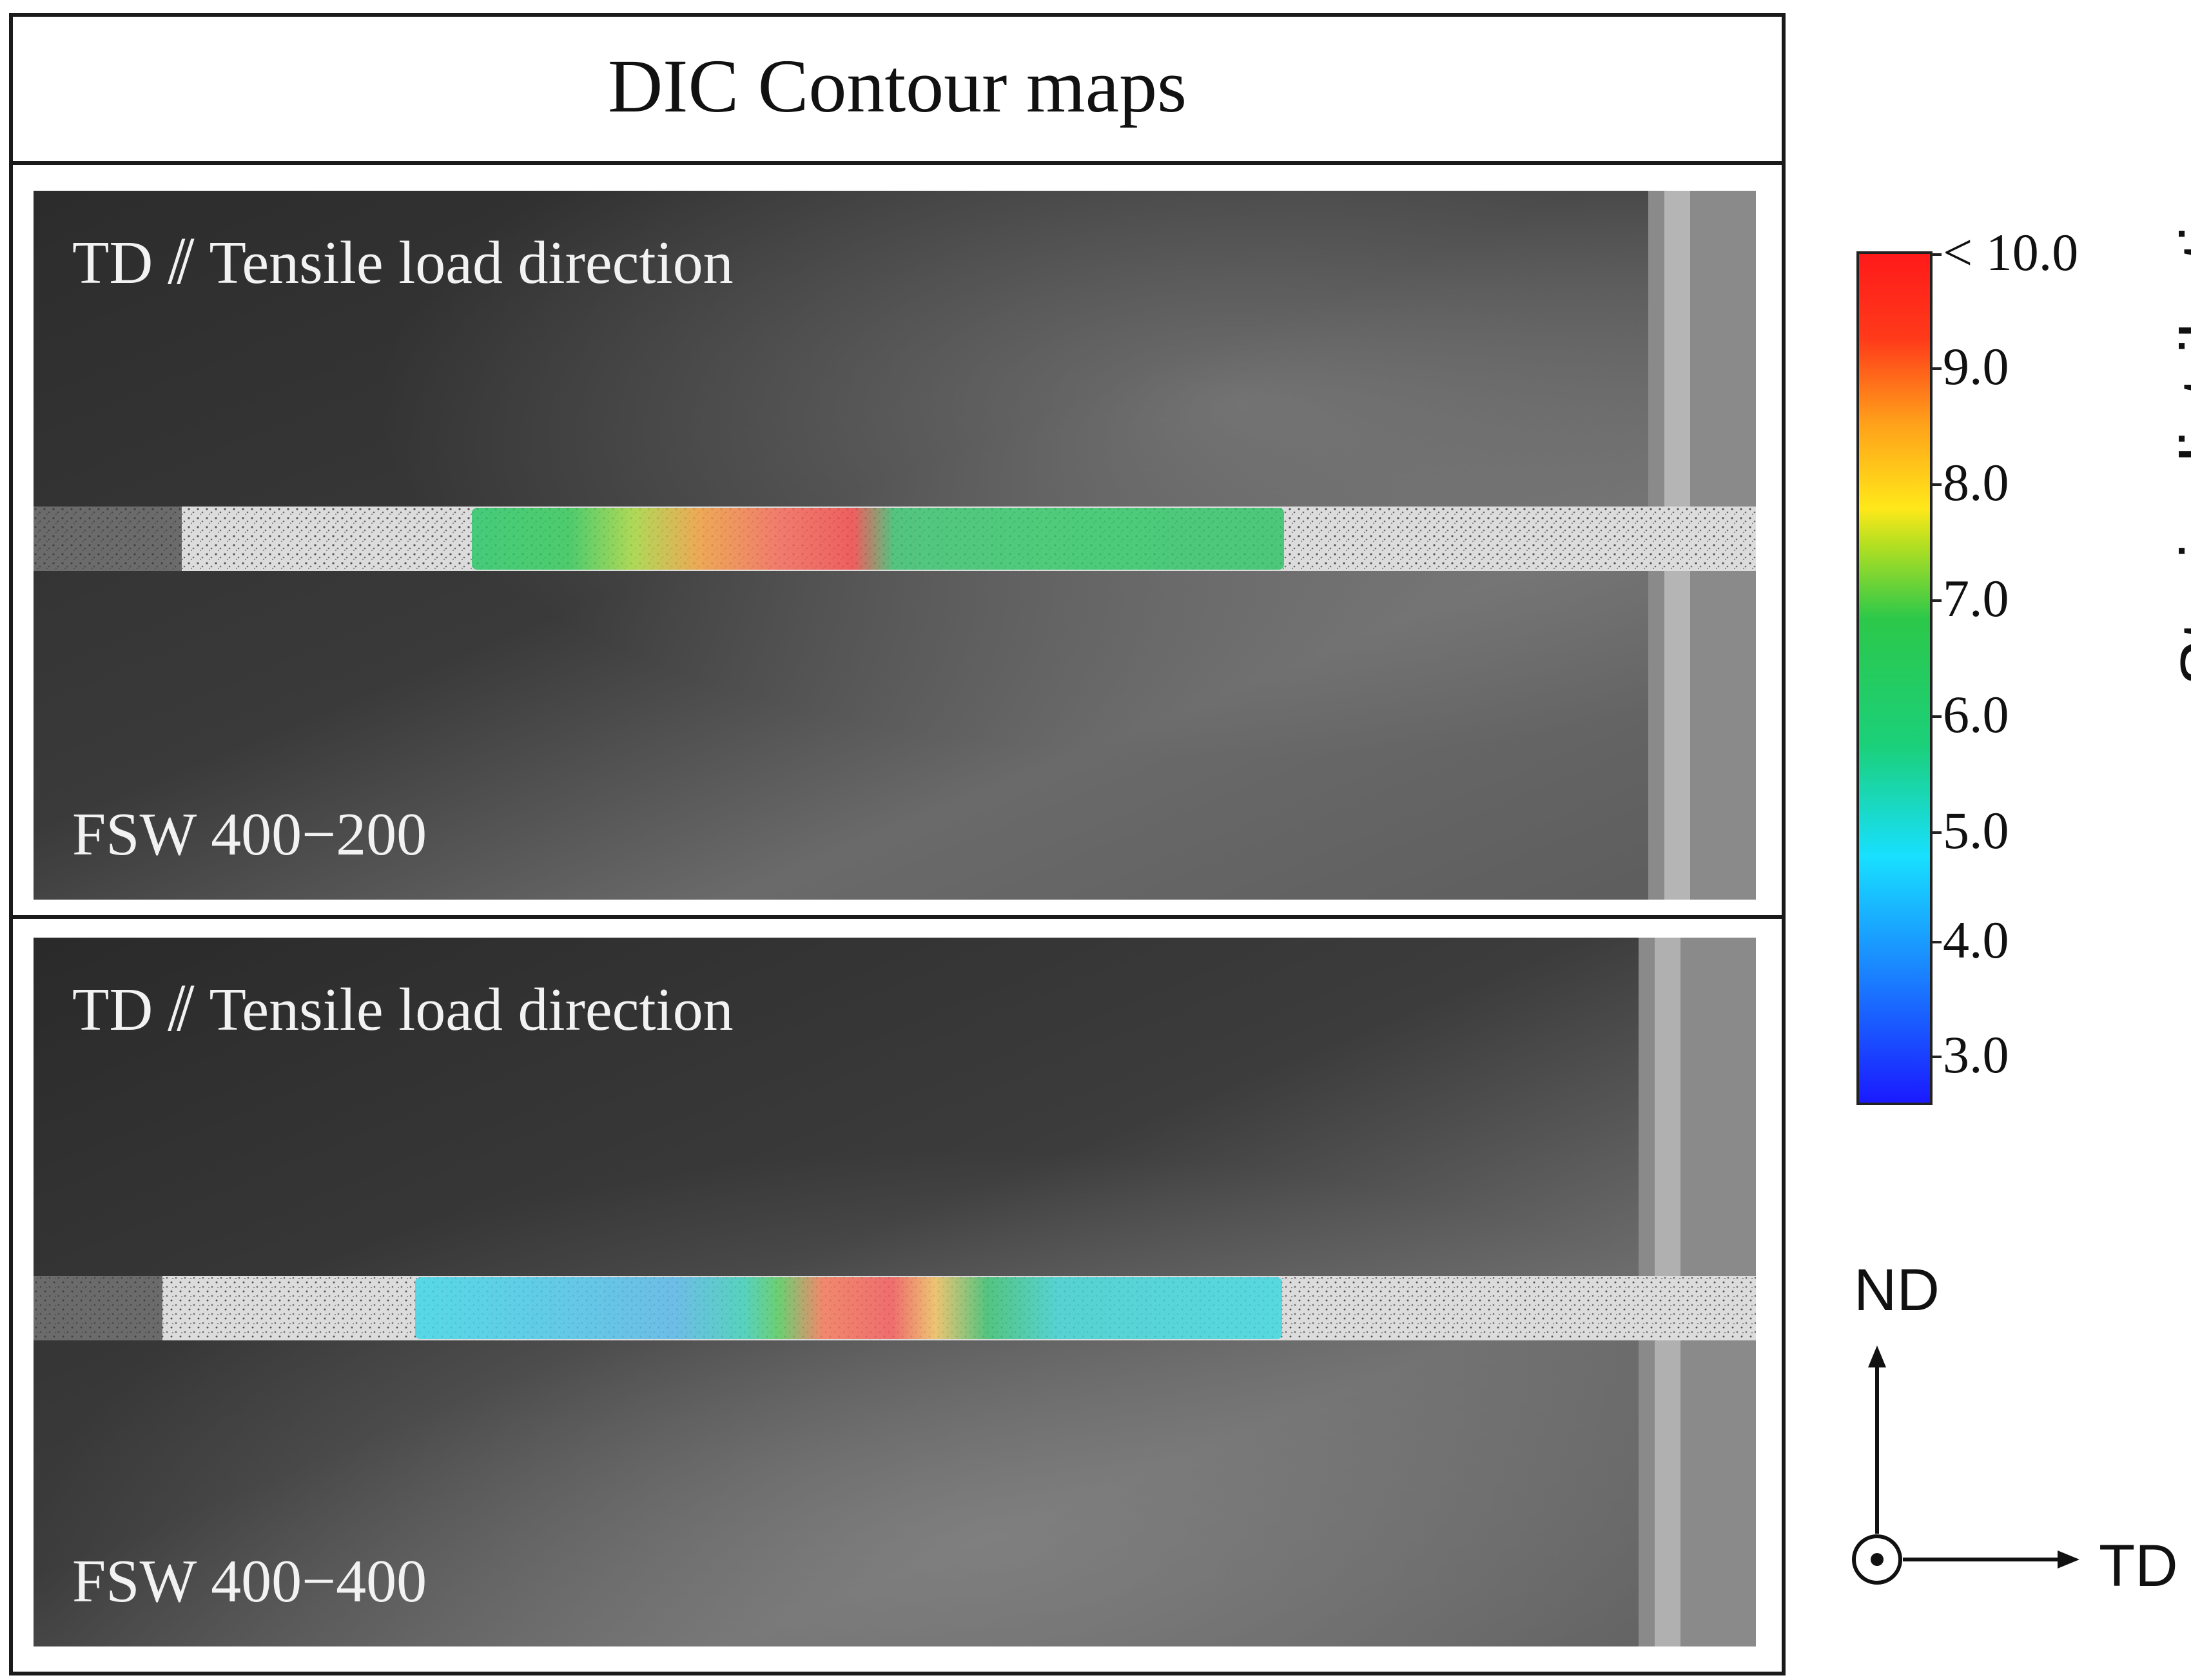 This screenshot has height=1680, width=2191. Describe the element at coordinates (2138, 1566) in the screenshot. I see `td-label: TD` at that location.